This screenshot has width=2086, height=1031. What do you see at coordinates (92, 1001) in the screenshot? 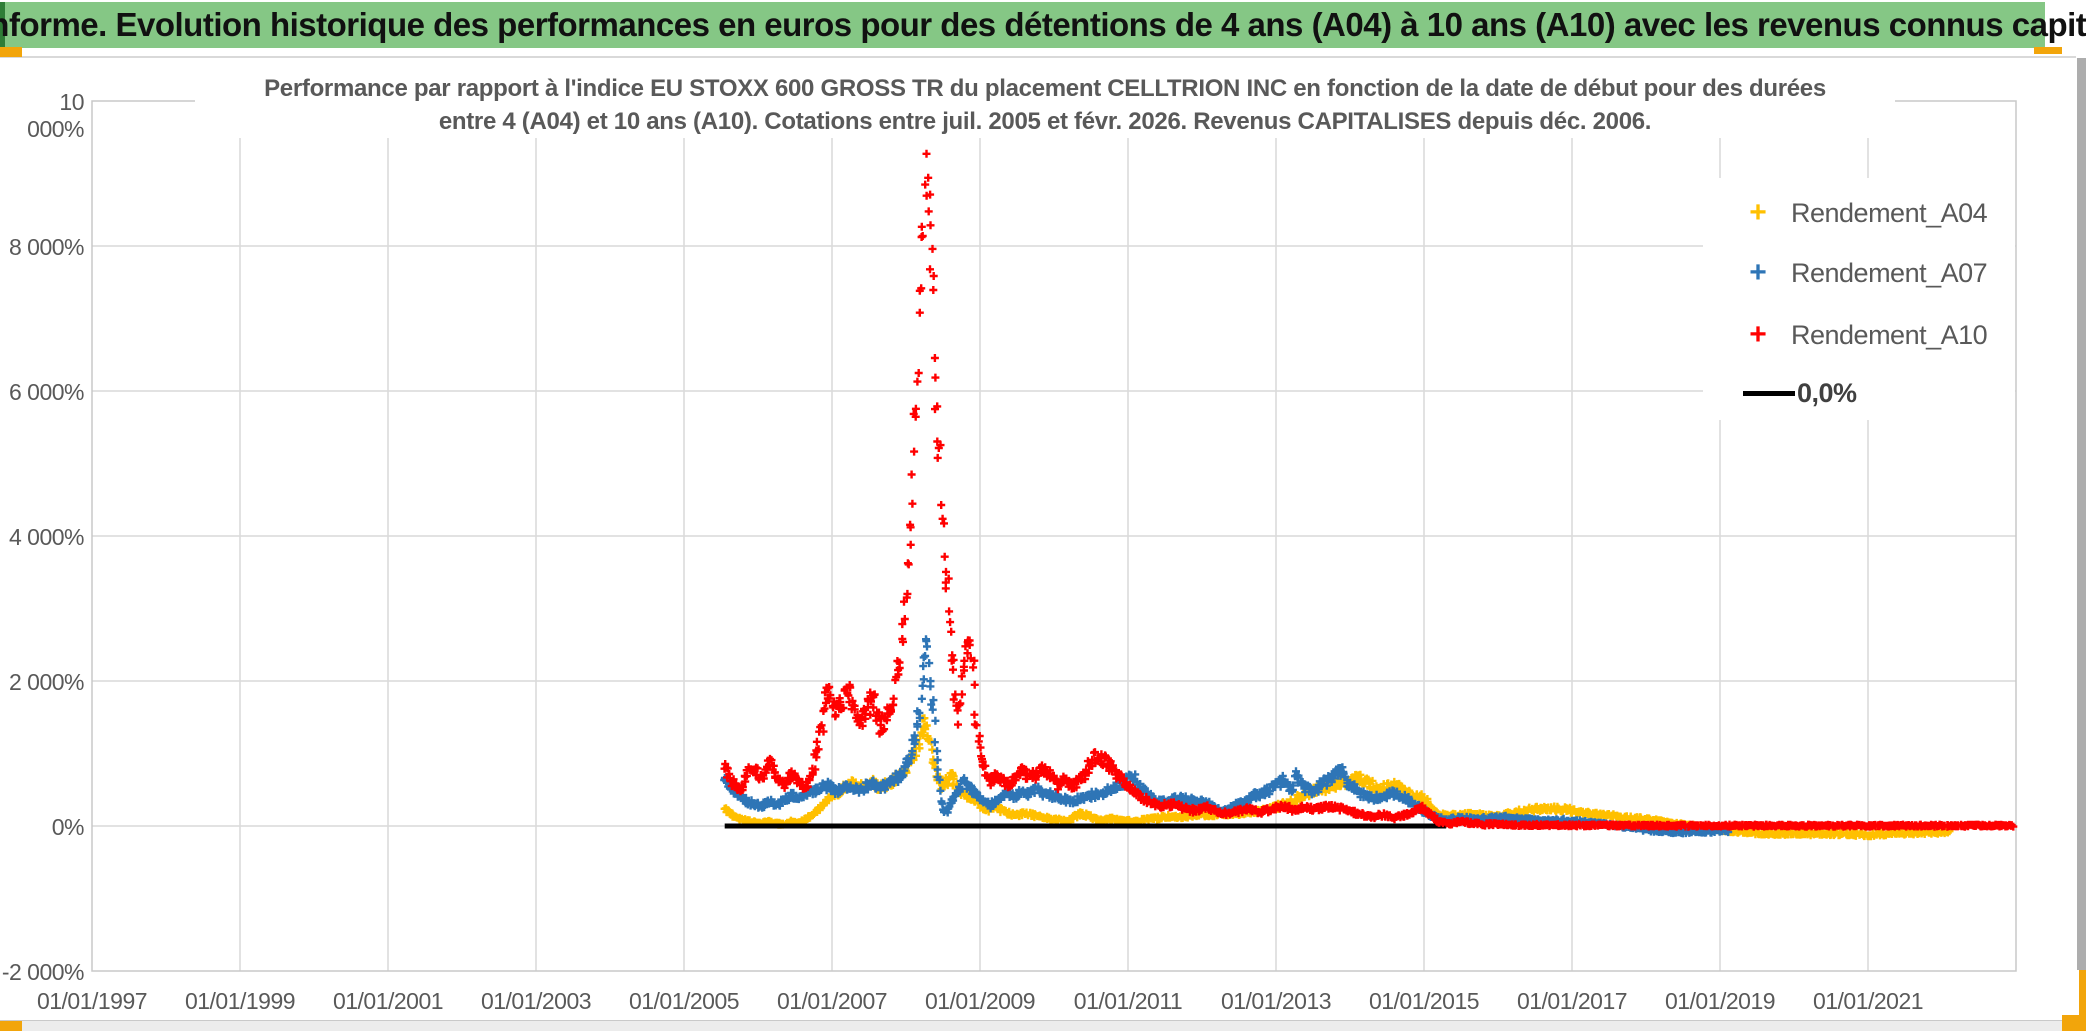
I see `x-tick-label: 01/01/1997` at bounding box center [92, 1001].